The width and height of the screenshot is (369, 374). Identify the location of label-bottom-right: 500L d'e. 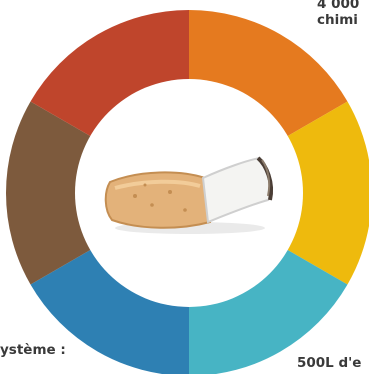
(329, 363).